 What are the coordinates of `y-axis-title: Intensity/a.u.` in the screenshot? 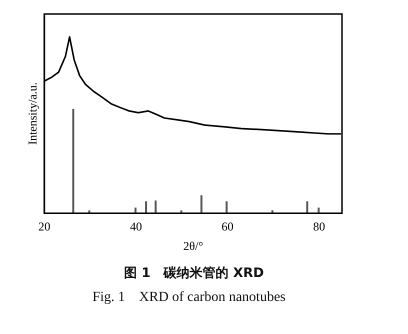 It's located at (32, 113).